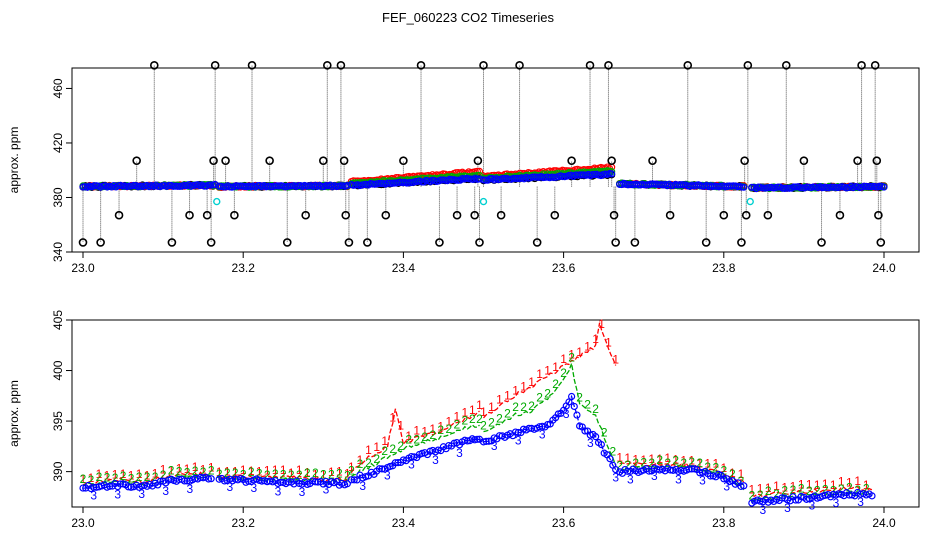 This screenshot has width=936, height=540. I want to click on y-tick-label: 460, so click(58, 88).